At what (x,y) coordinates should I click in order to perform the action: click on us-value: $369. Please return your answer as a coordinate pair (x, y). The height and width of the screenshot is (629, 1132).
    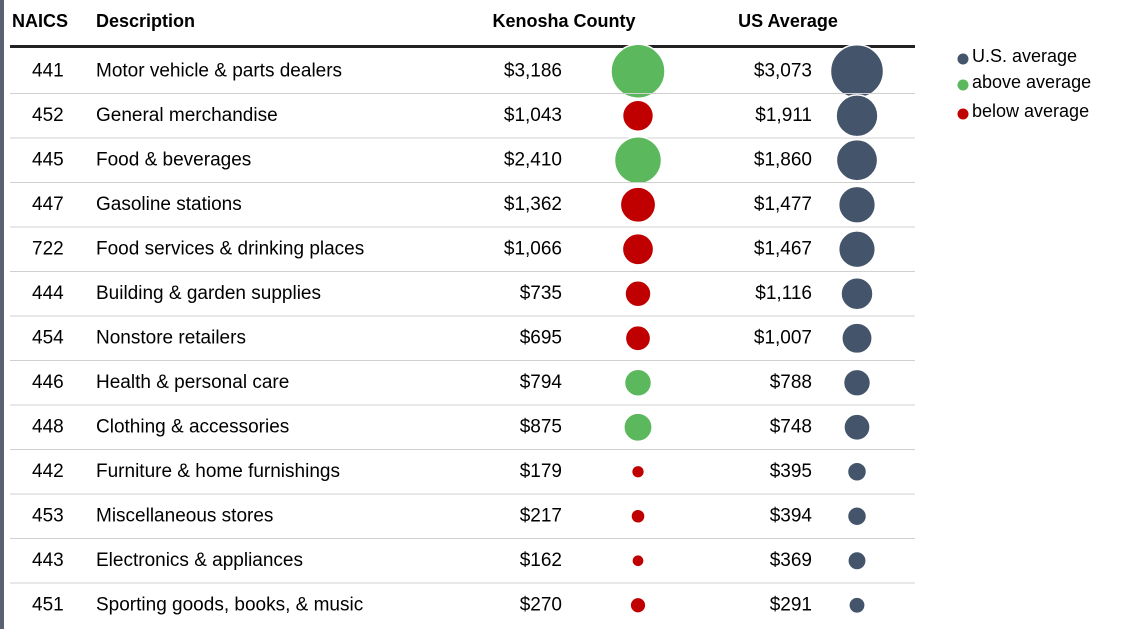
    Looking at the image, I should click on (791, 560).